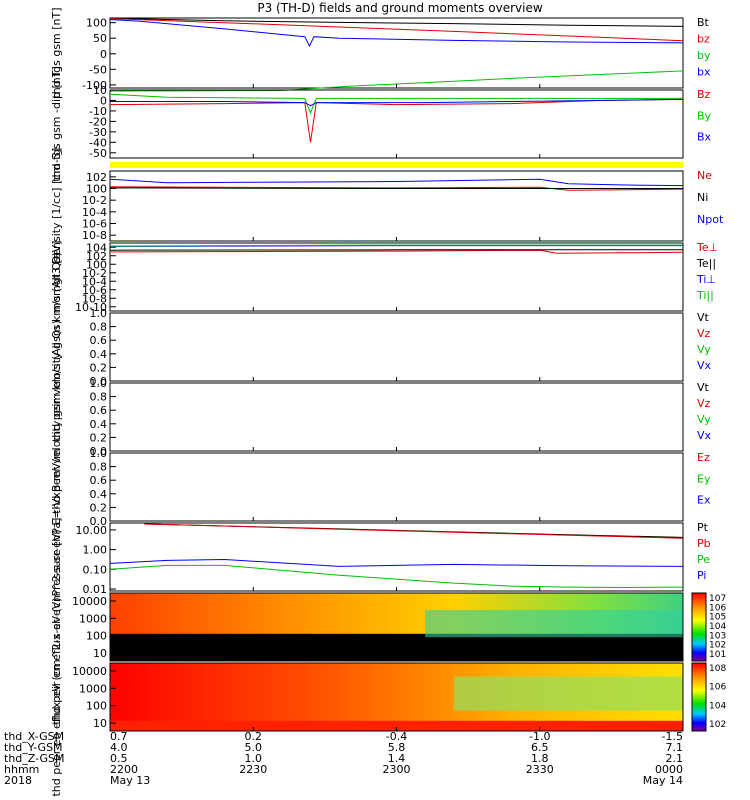  I want to click on x-axis-value: 1.4, so click(397, 758).